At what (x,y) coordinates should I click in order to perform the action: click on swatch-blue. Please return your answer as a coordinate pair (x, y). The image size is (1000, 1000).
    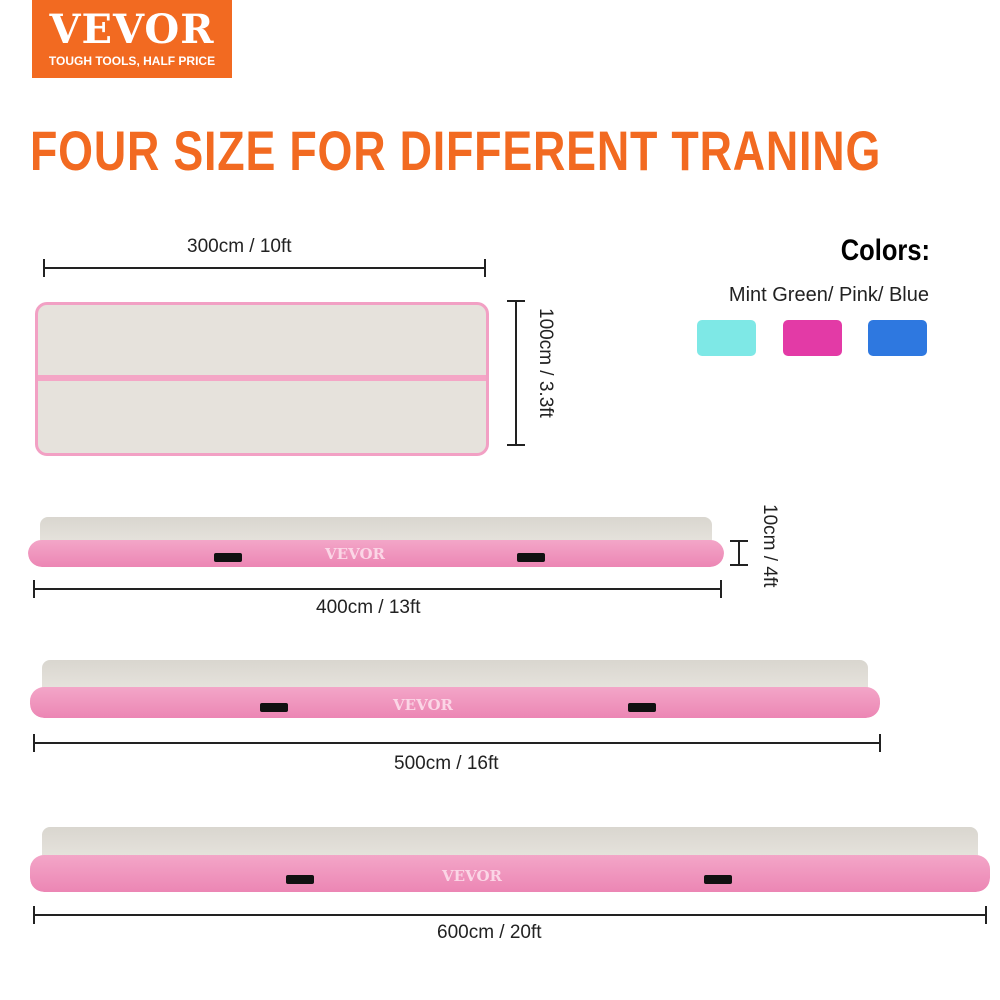
    Looking at the image, I should click on (897, 338).